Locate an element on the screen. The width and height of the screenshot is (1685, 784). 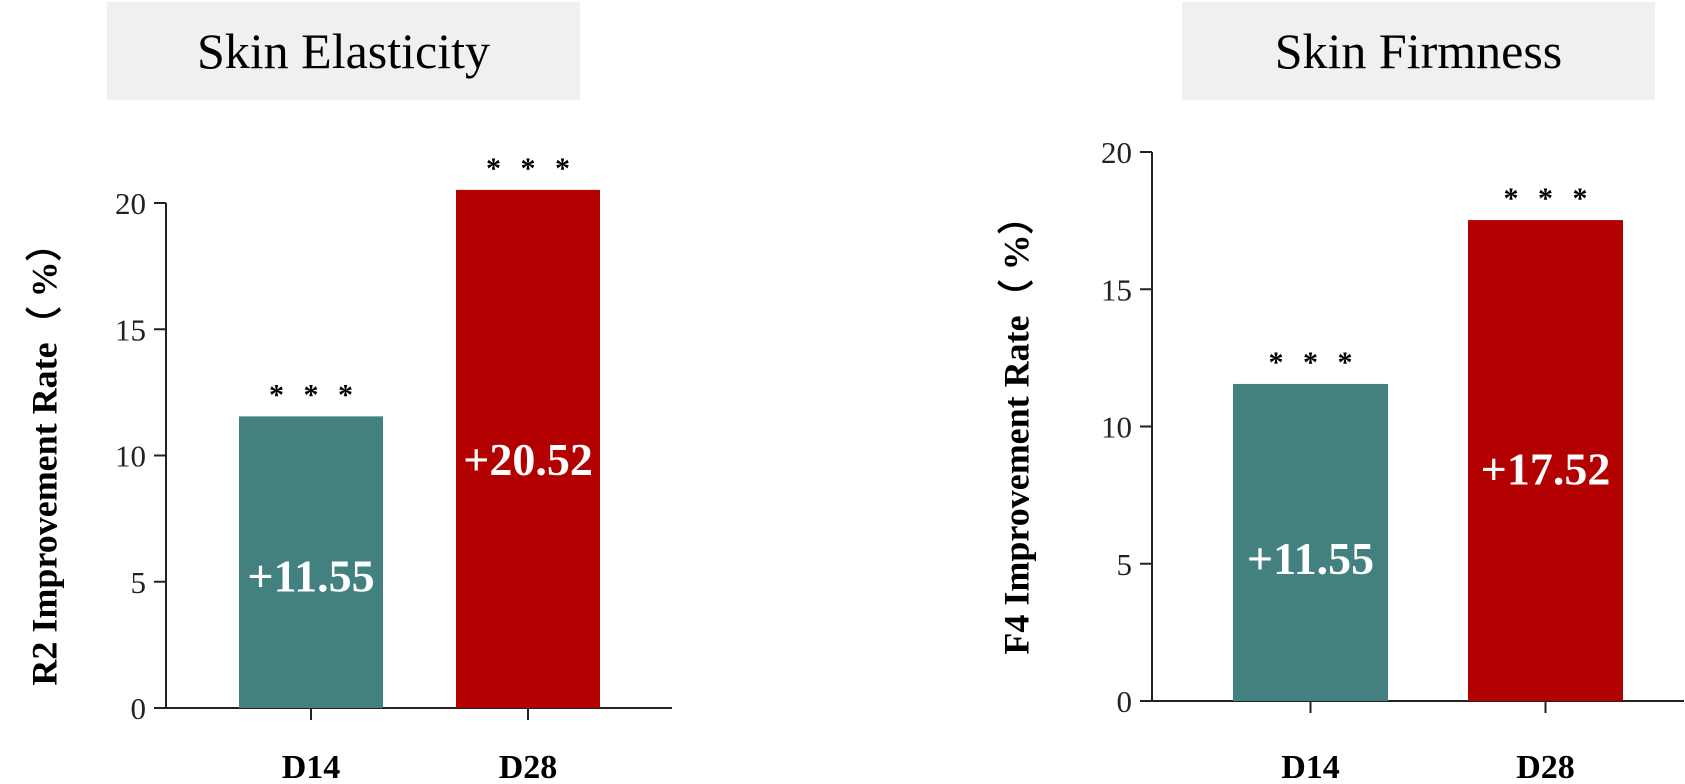
data-label: +17.52 is located at coordinates (1546, 469).